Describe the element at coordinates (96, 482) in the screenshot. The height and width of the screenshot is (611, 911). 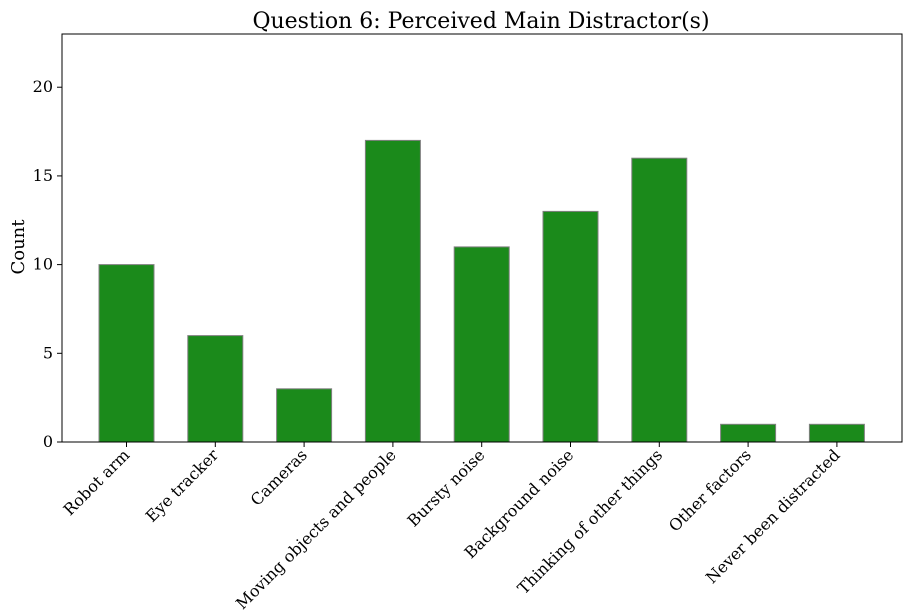
I see `x-tick-label: Robot arm` at that location.